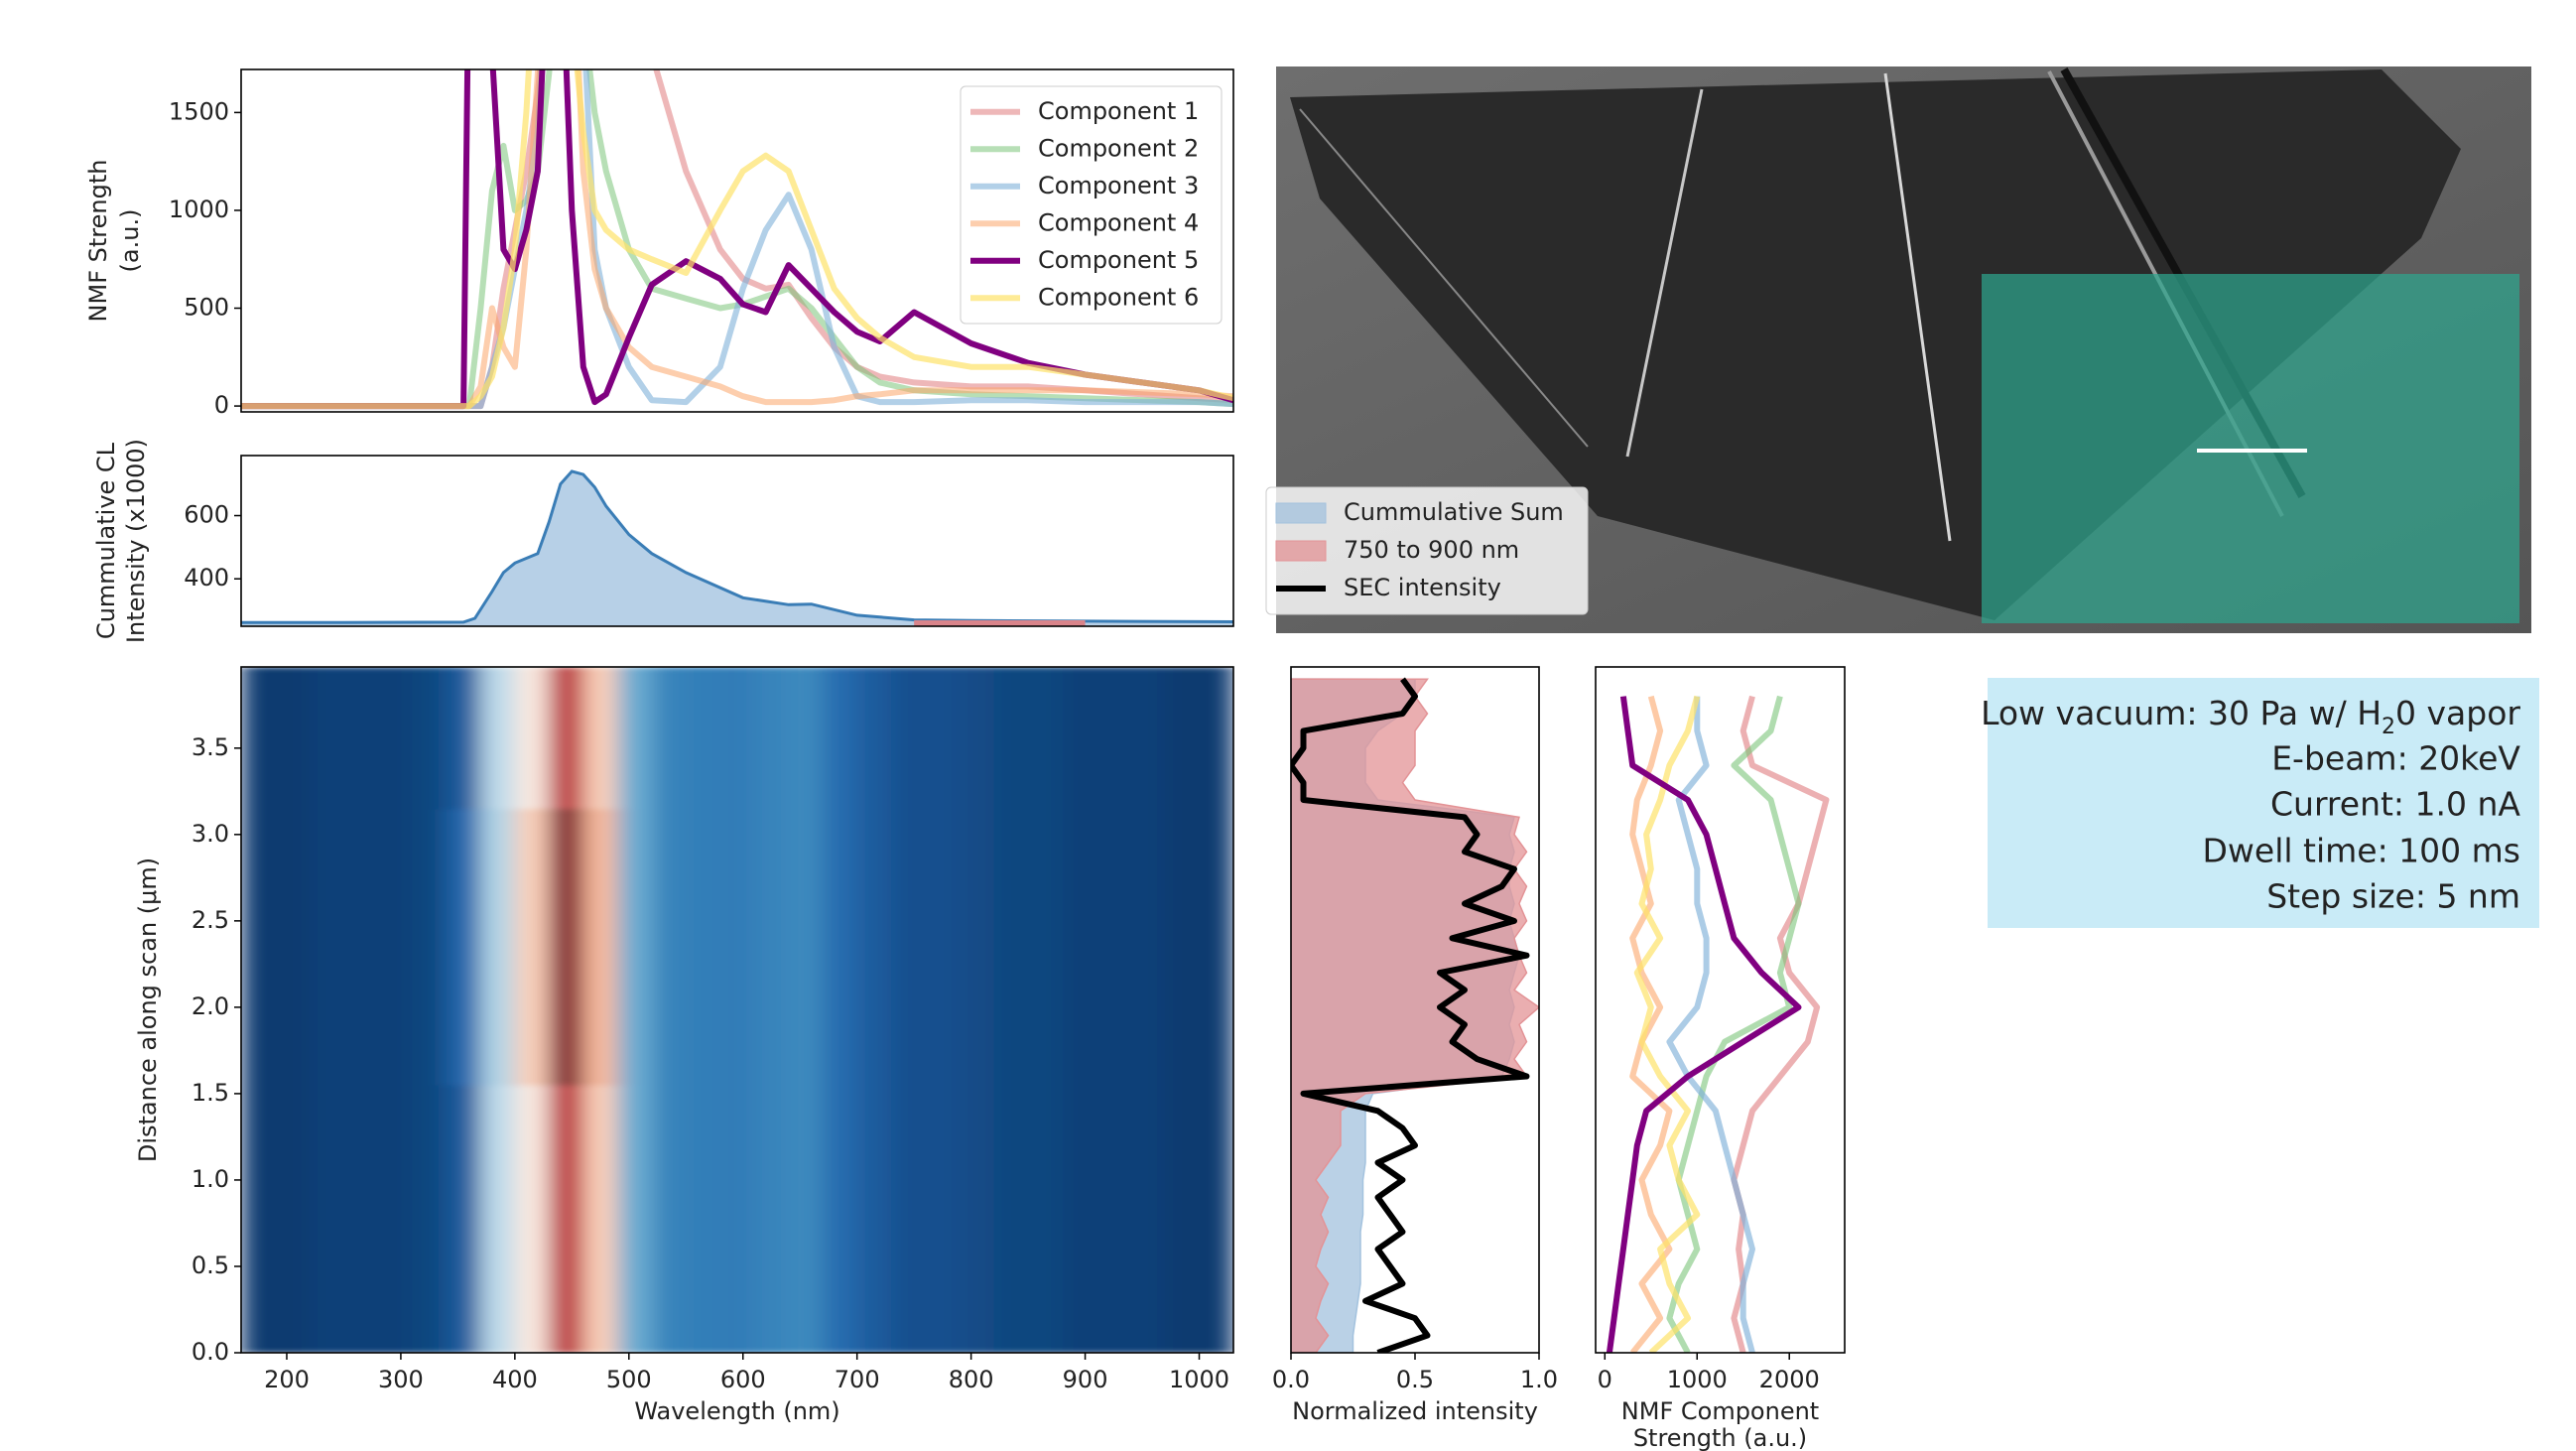 The height and width of the screenshot is (1451, 2576). I want to click on y-tick-label: 3.0, so click(211, 834).